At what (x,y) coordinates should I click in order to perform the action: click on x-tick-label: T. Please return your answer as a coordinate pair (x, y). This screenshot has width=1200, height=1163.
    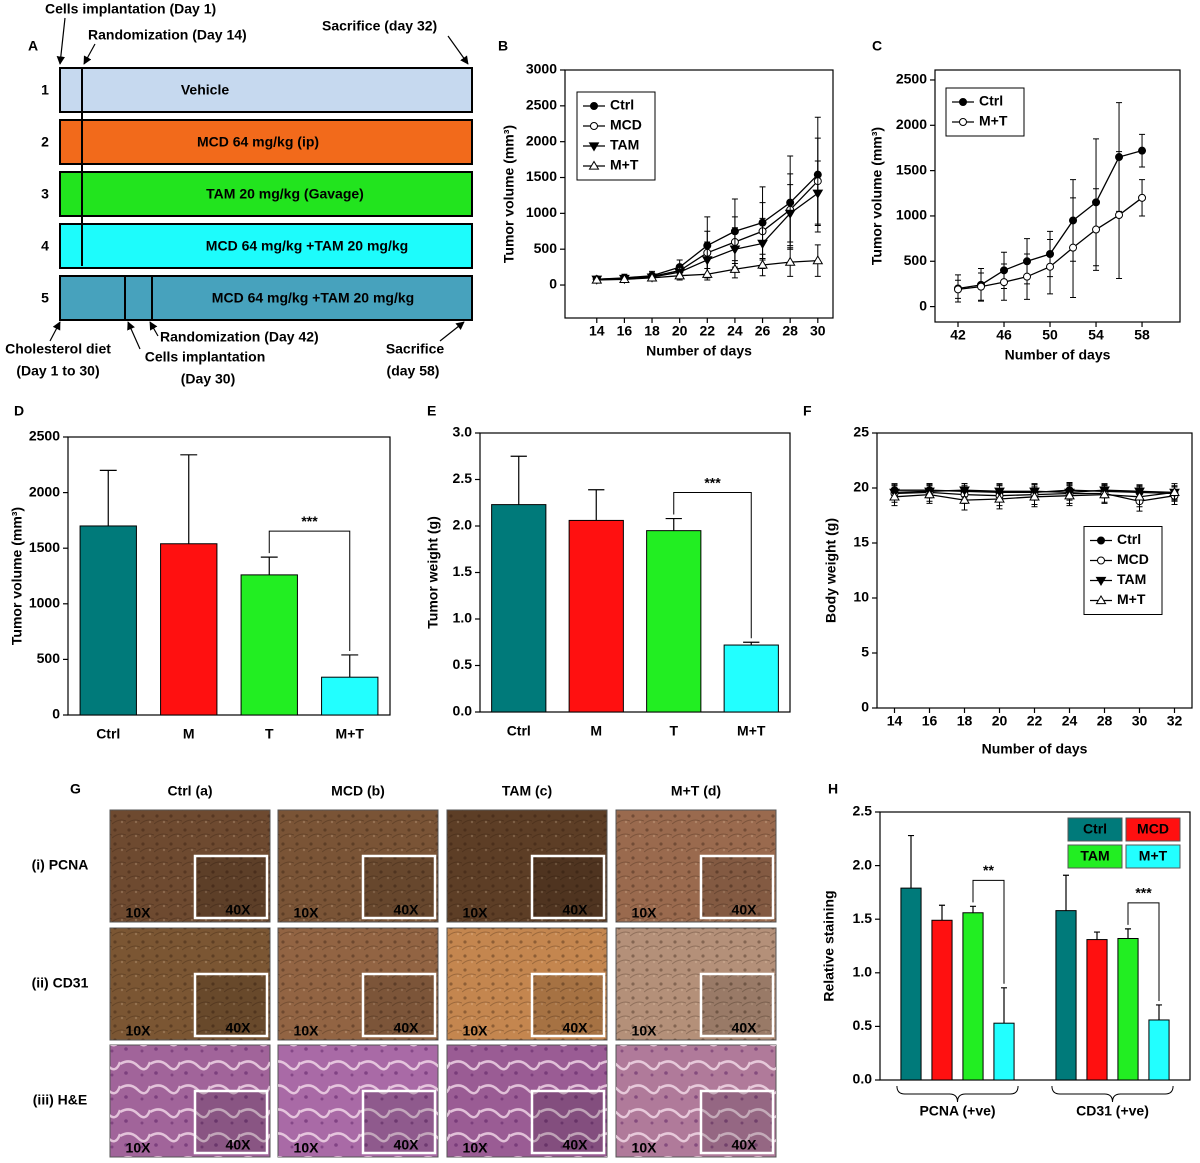
    Looking at the image, I should click on (269, 734).